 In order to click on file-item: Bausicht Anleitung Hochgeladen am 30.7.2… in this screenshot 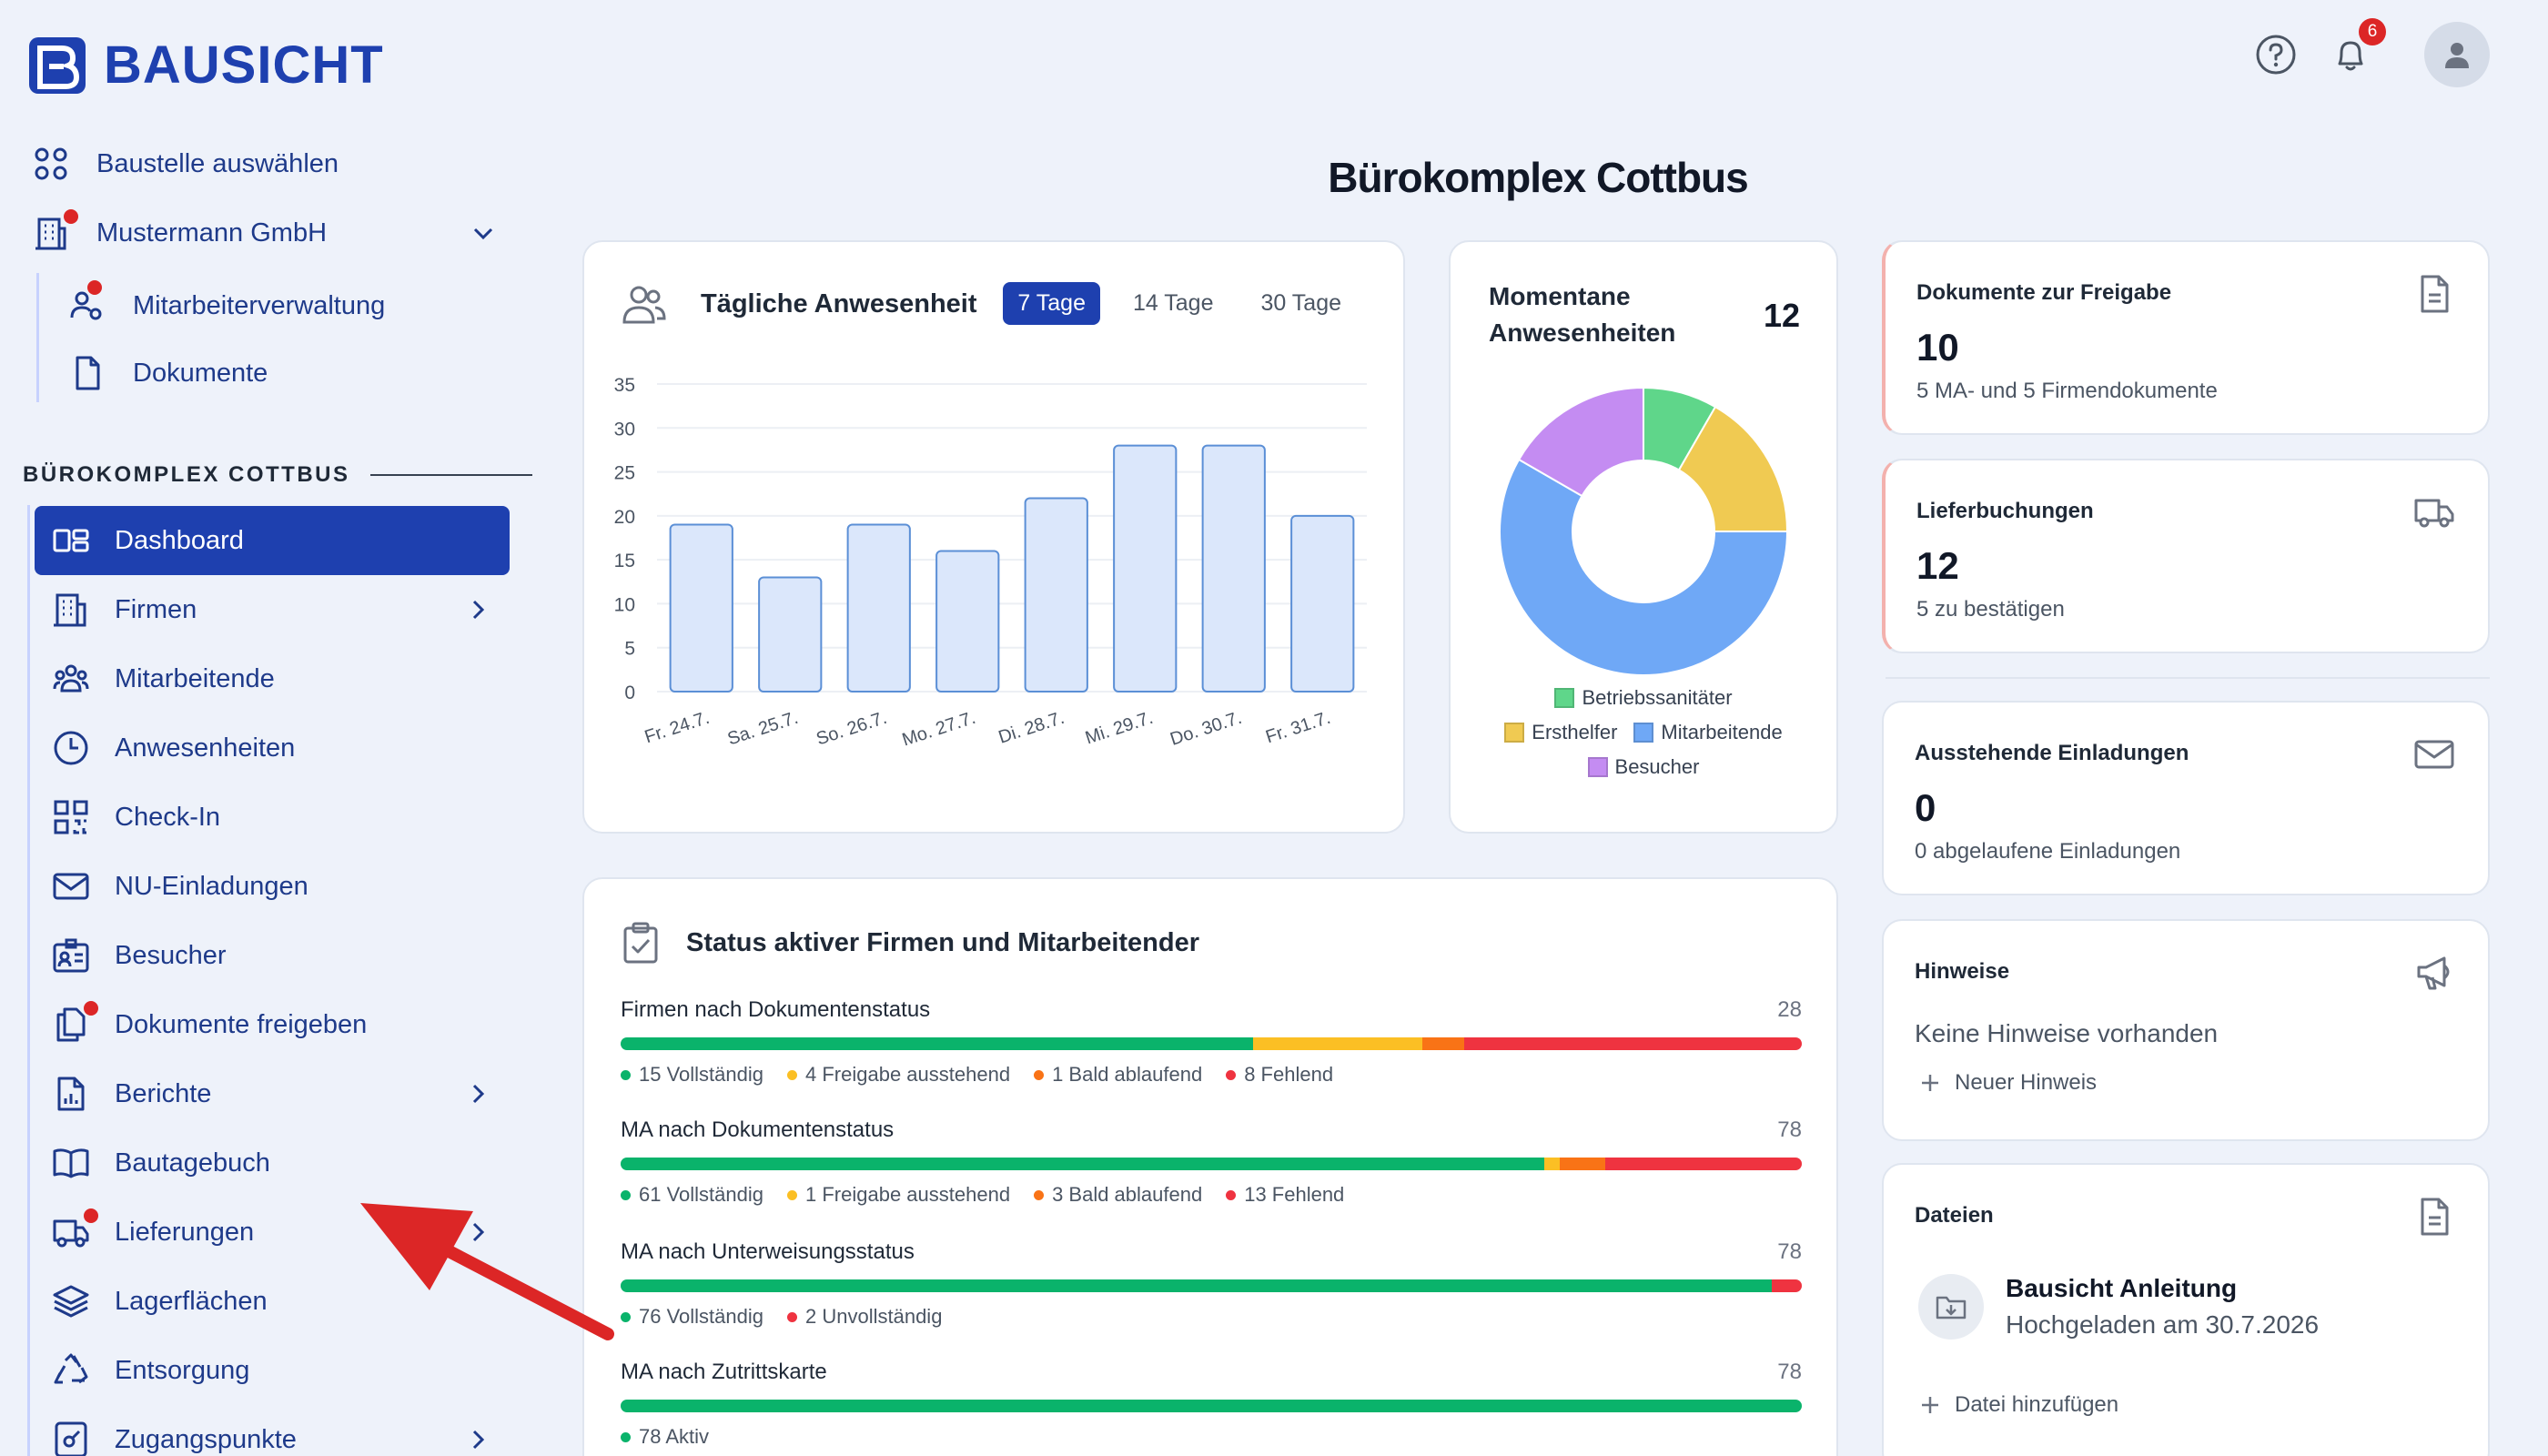, I will do `click(2118, 1307)`.